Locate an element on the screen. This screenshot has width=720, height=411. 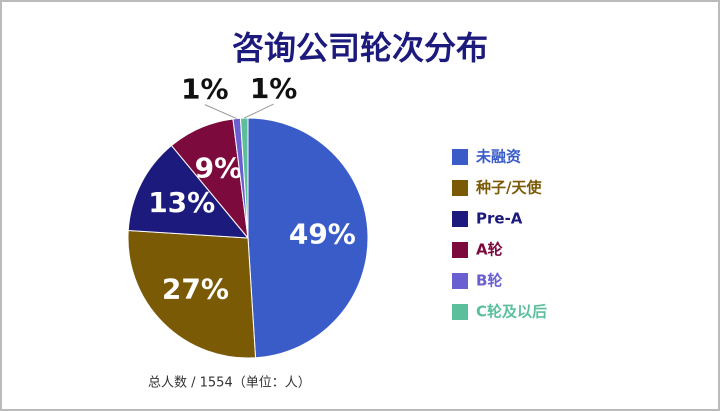
legend-label: 种子/天使 is located at coordinates (508, 188).